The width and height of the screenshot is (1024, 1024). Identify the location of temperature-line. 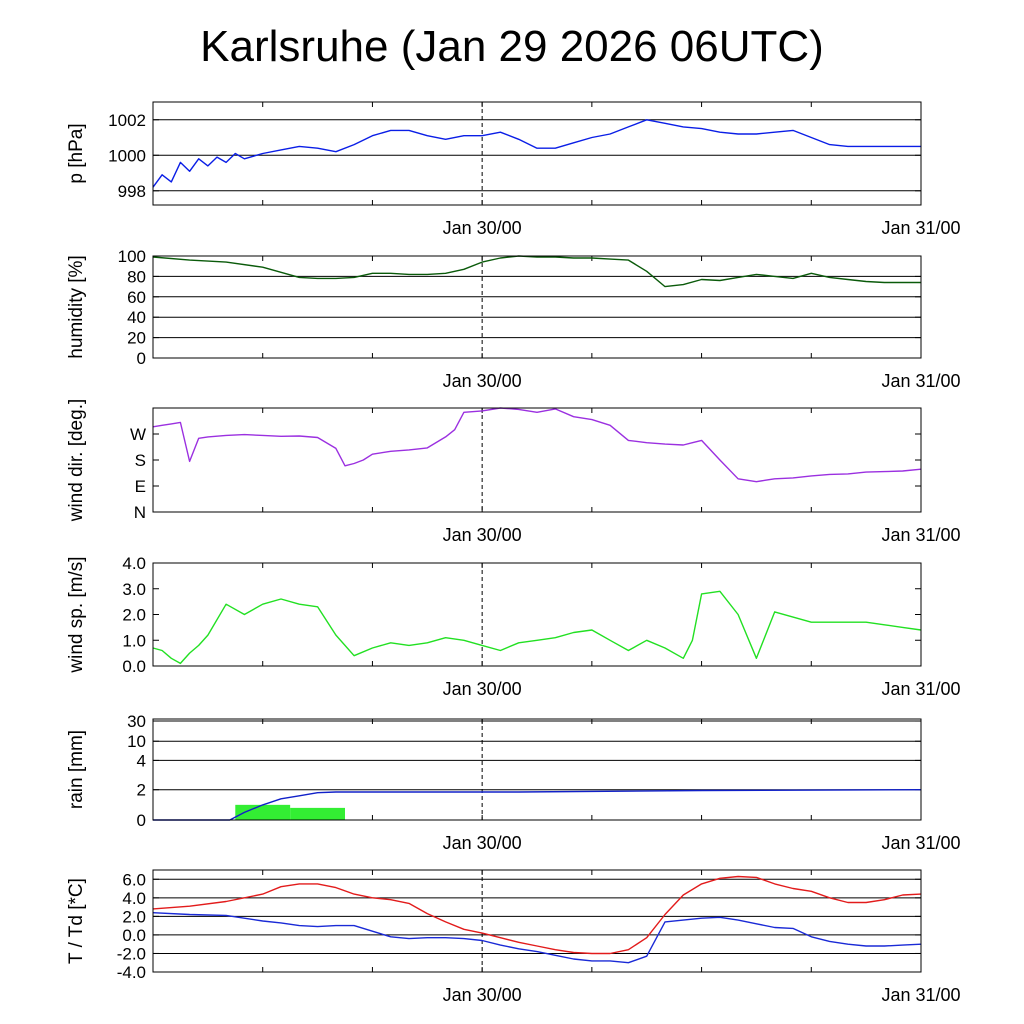
(537, 915).